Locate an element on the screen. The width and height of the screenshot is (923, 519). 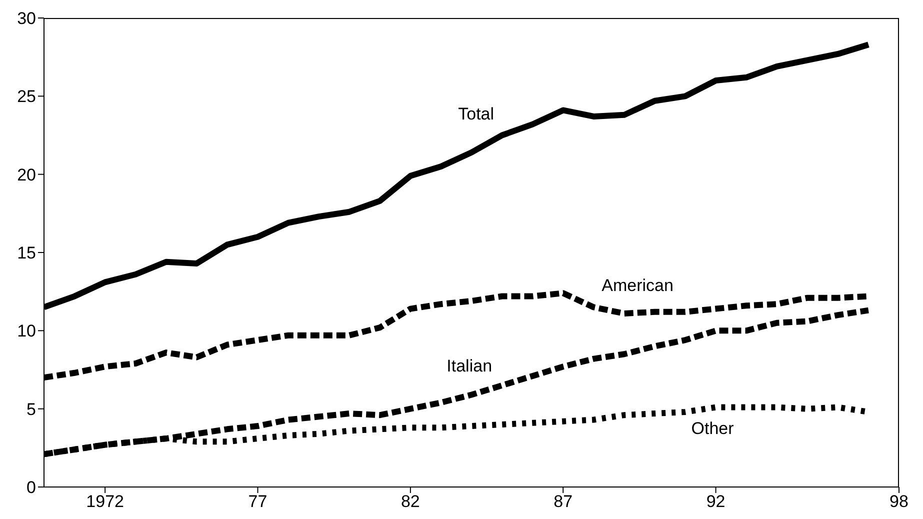
series-label: Total is located at coordinates (476, 114).